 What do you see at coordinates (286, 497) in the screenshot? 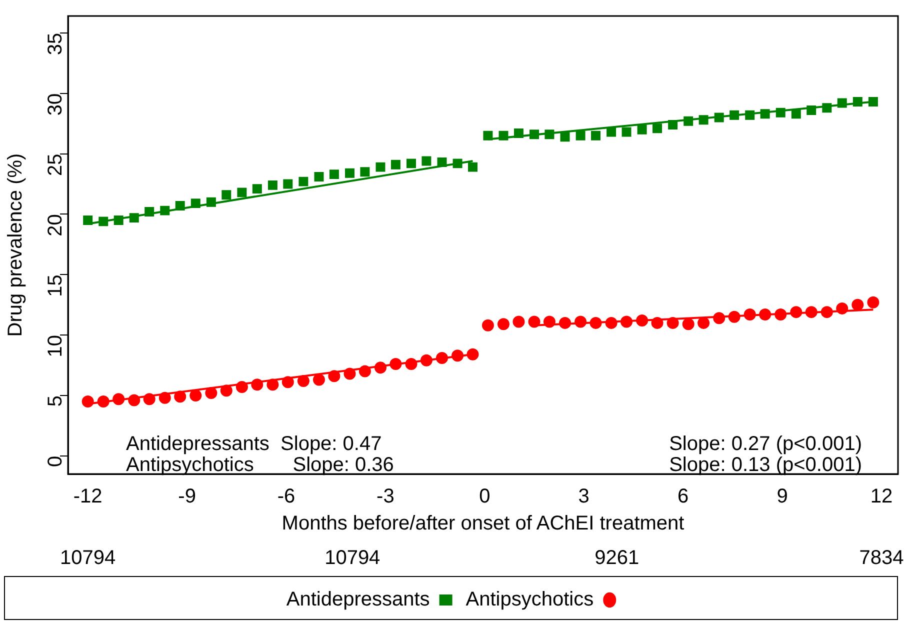
I see `x-tick-label: -6` at bounding box center [286, 497].